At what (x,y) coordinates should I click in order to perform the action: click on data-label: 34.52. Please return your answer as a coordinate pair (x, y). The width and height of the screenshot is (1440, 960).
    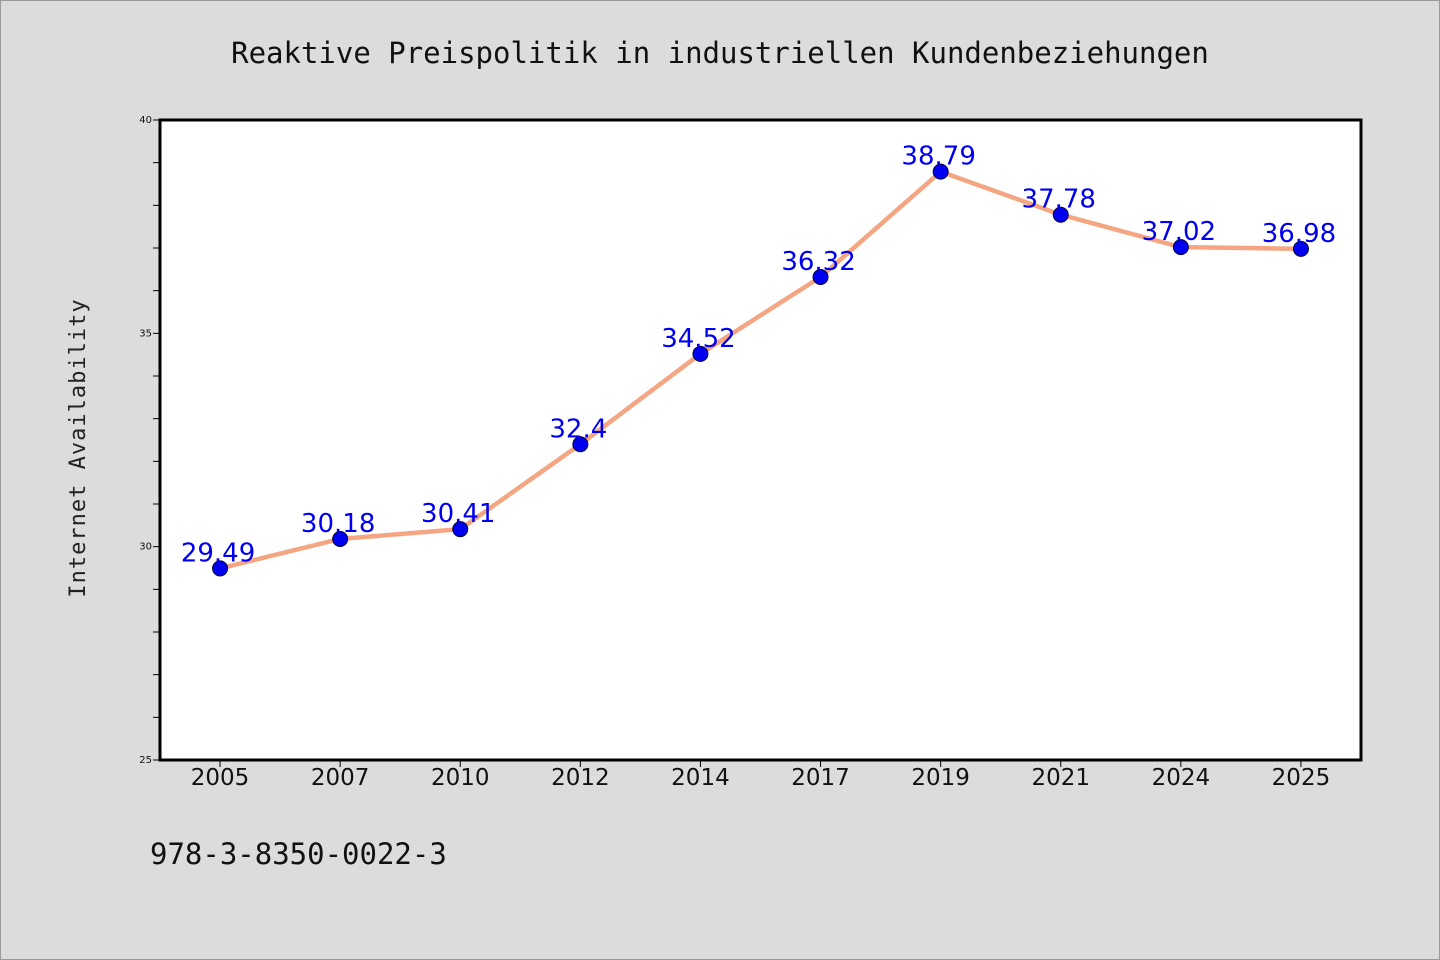
    Looking at the image, I should click on (698, 339).